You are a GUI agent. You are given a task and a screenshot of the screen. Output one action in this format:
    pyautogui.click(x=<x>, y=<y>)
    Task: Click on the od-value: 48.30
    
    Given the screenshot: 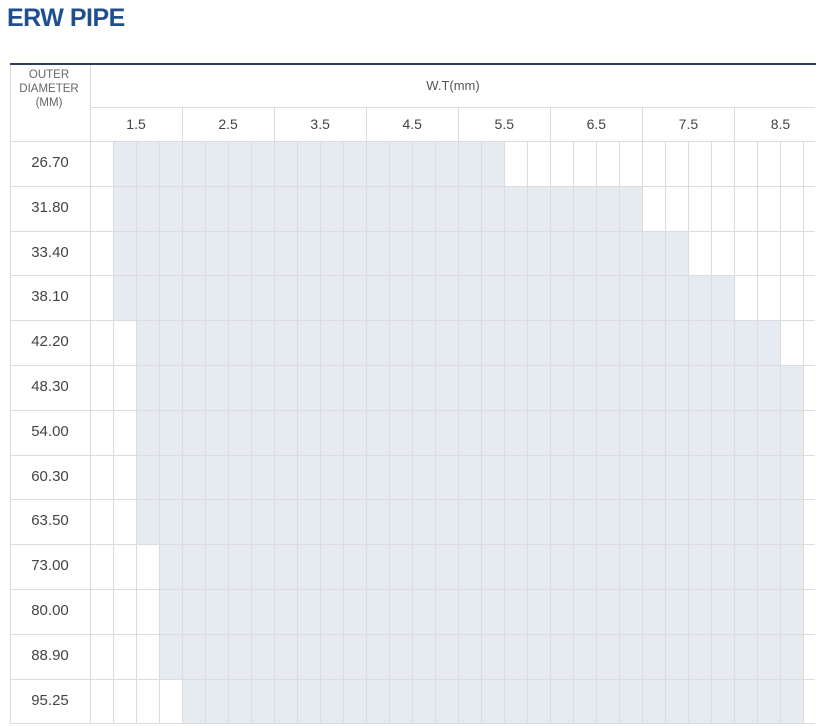 What is the action you would take?
    pyautogui.click(x=50, y=386)
    